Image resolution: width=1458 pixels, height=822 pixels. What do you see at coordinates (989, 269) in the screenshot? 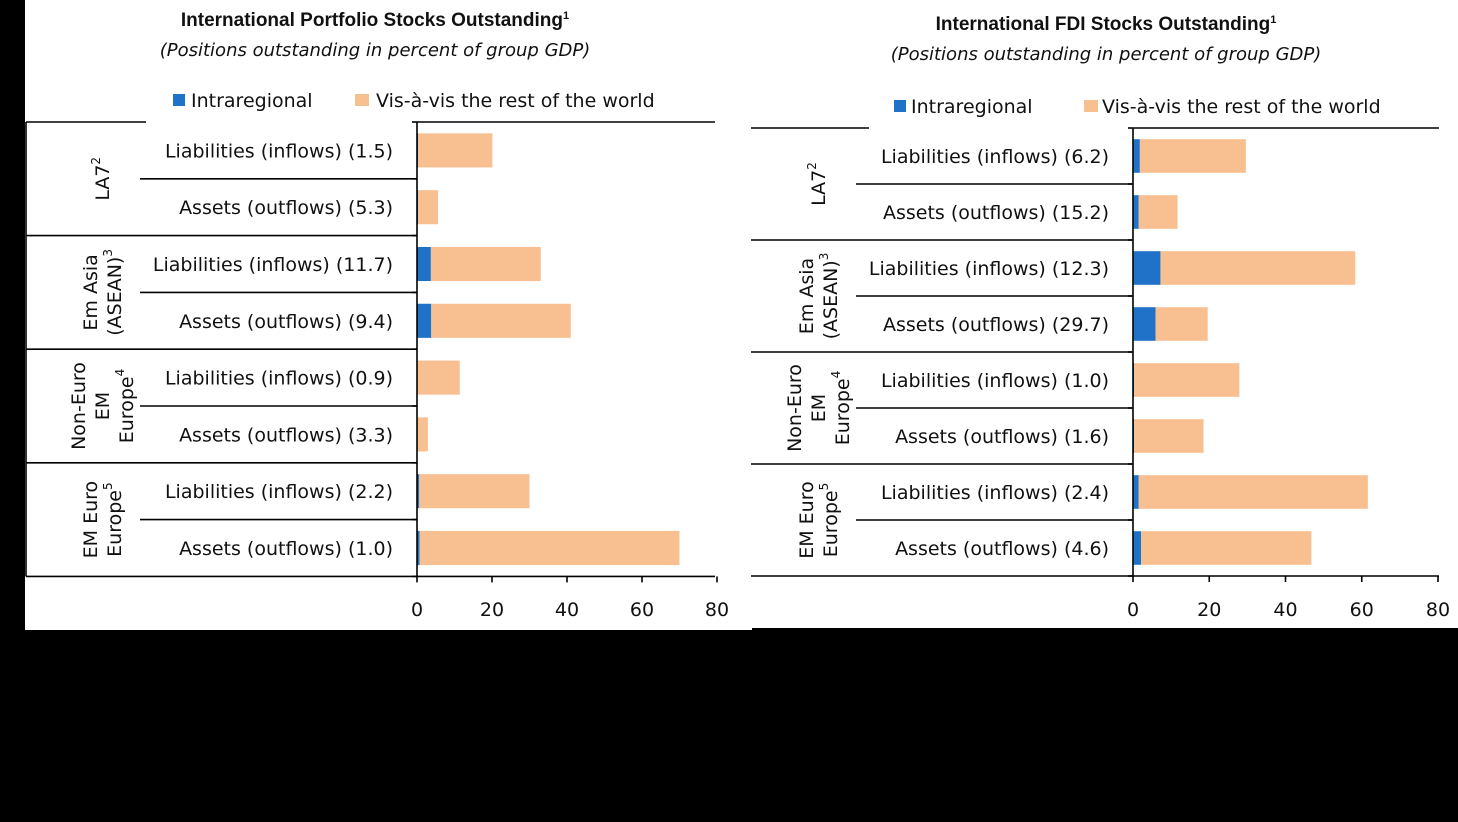
I see `category-label: Liabilities (inflows) (12.3)` at bounding box center [989, 269].